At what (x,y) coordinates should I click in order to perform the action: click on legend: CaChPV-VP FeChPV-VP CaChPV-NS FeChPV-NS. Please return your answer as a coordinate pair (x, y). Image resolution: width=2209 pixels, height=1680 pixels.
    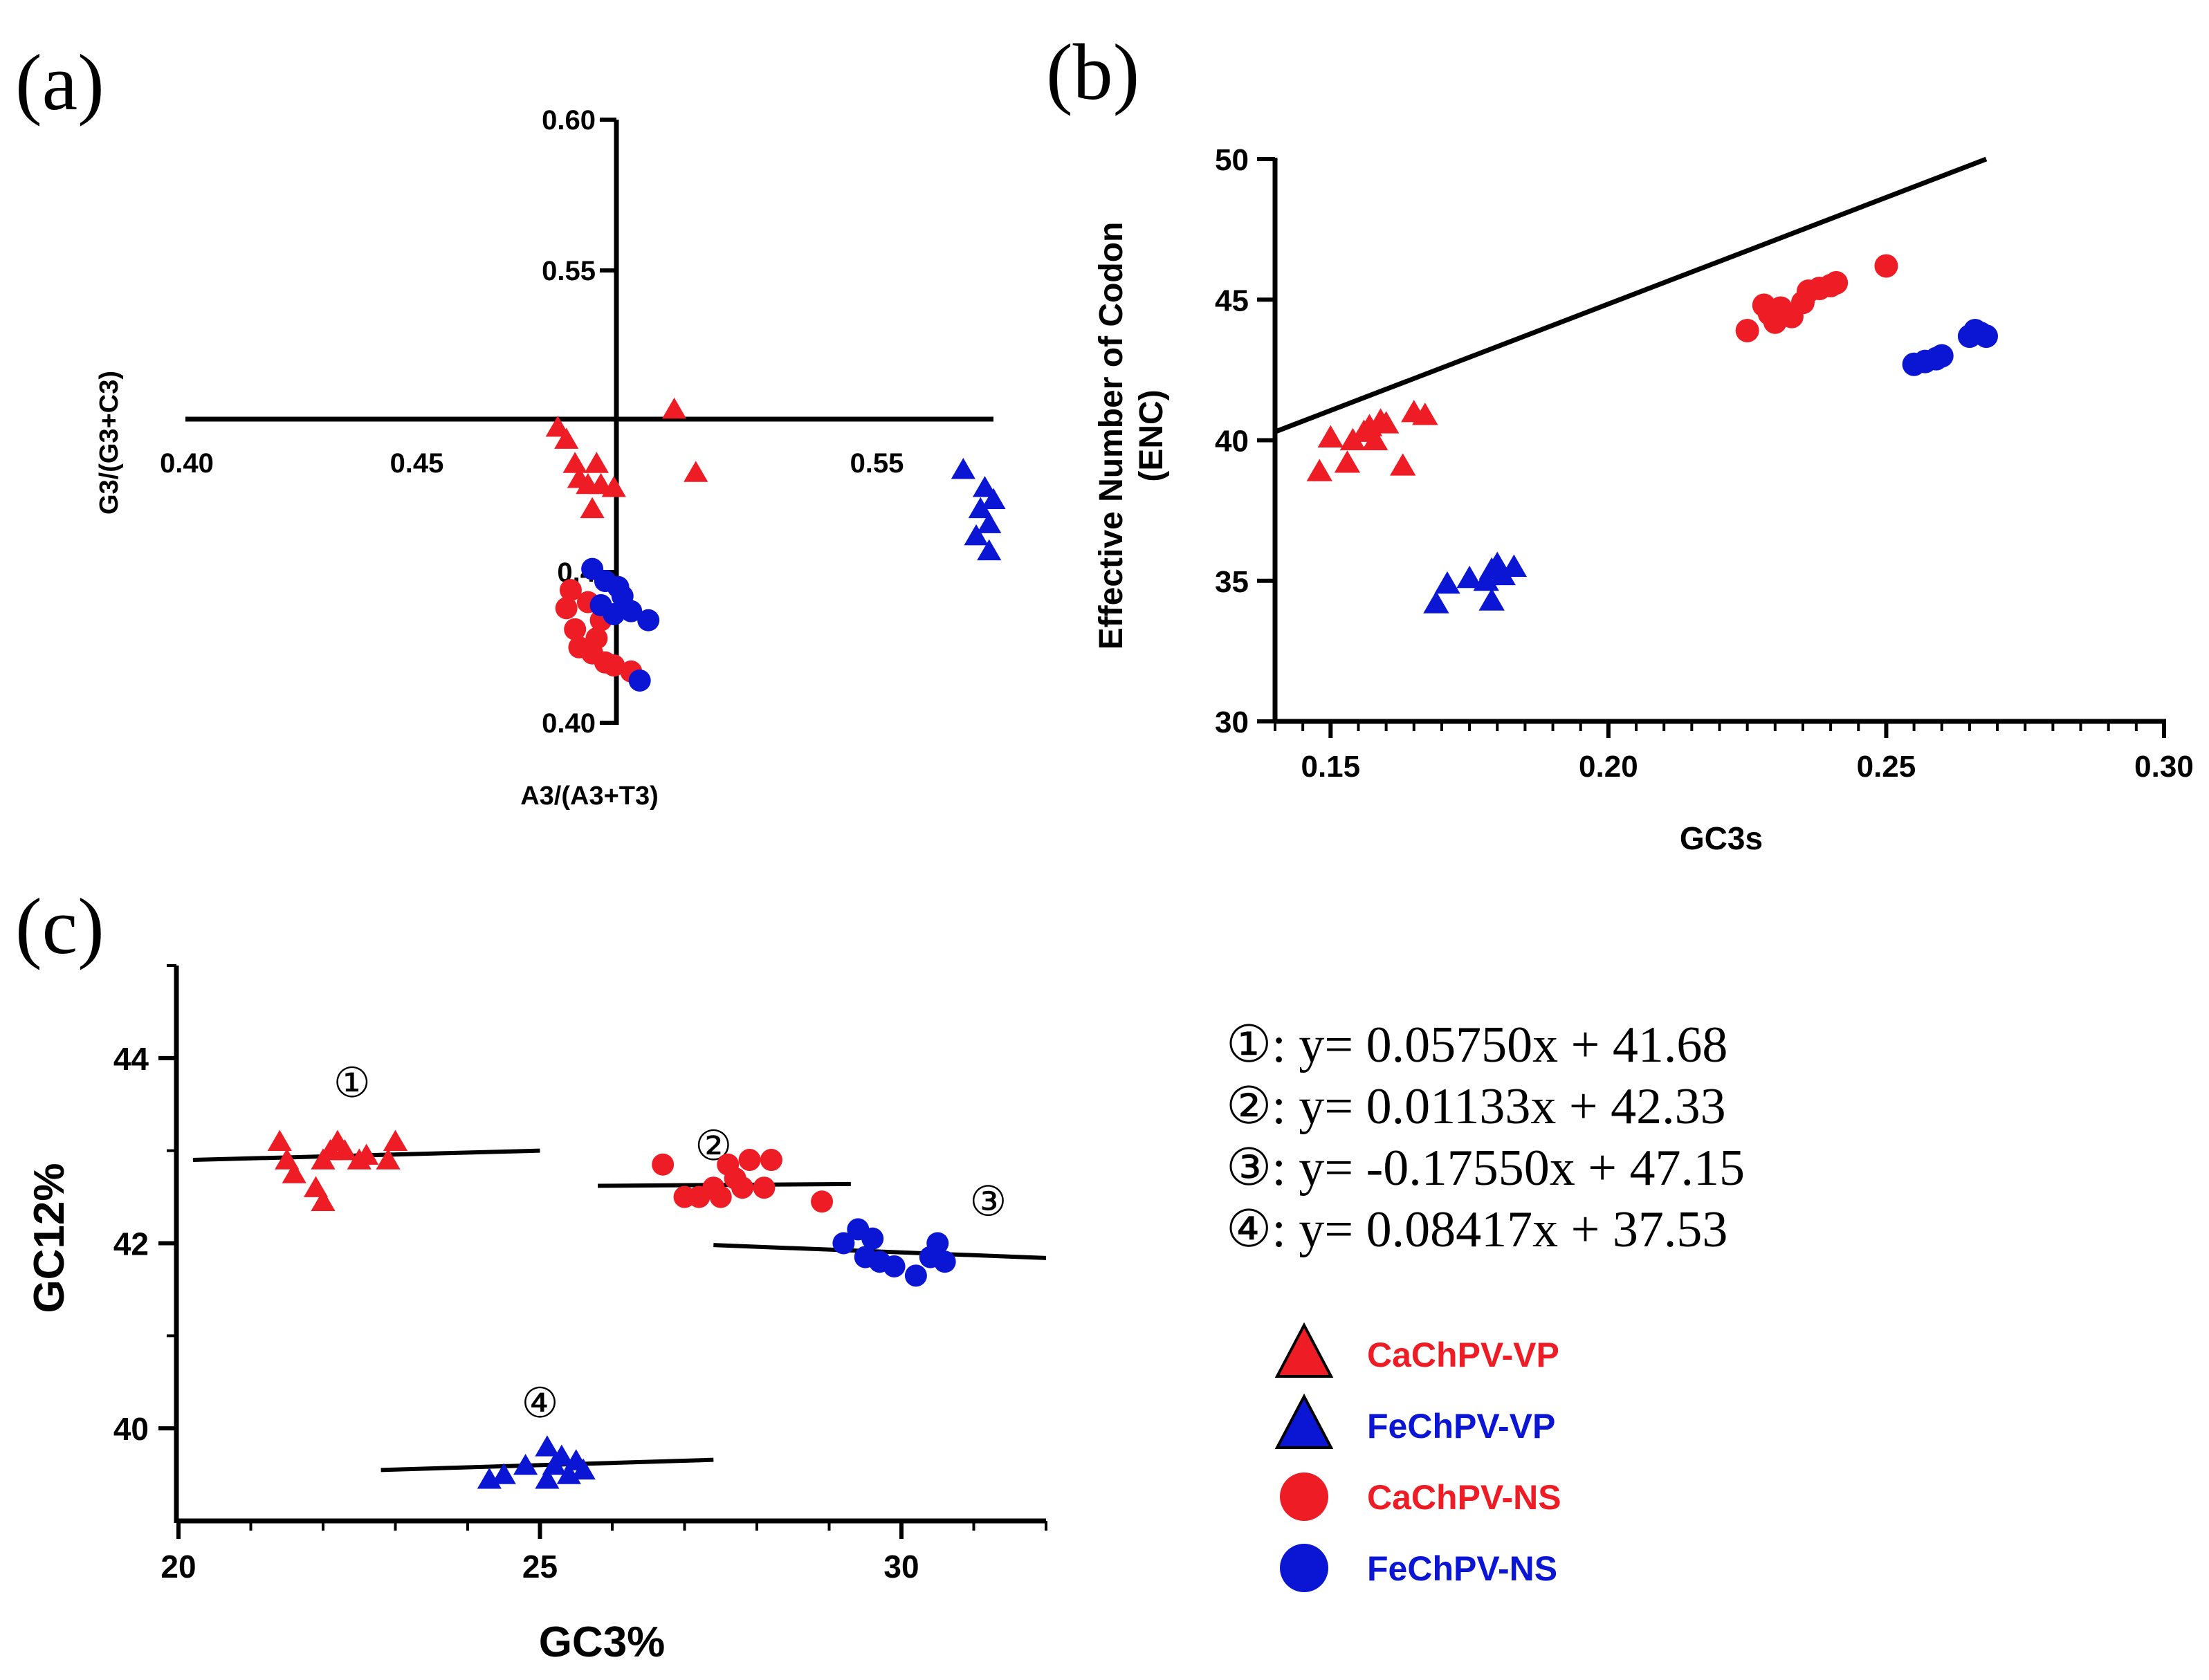
    Looking at the image, I should click on (1417, 1457).